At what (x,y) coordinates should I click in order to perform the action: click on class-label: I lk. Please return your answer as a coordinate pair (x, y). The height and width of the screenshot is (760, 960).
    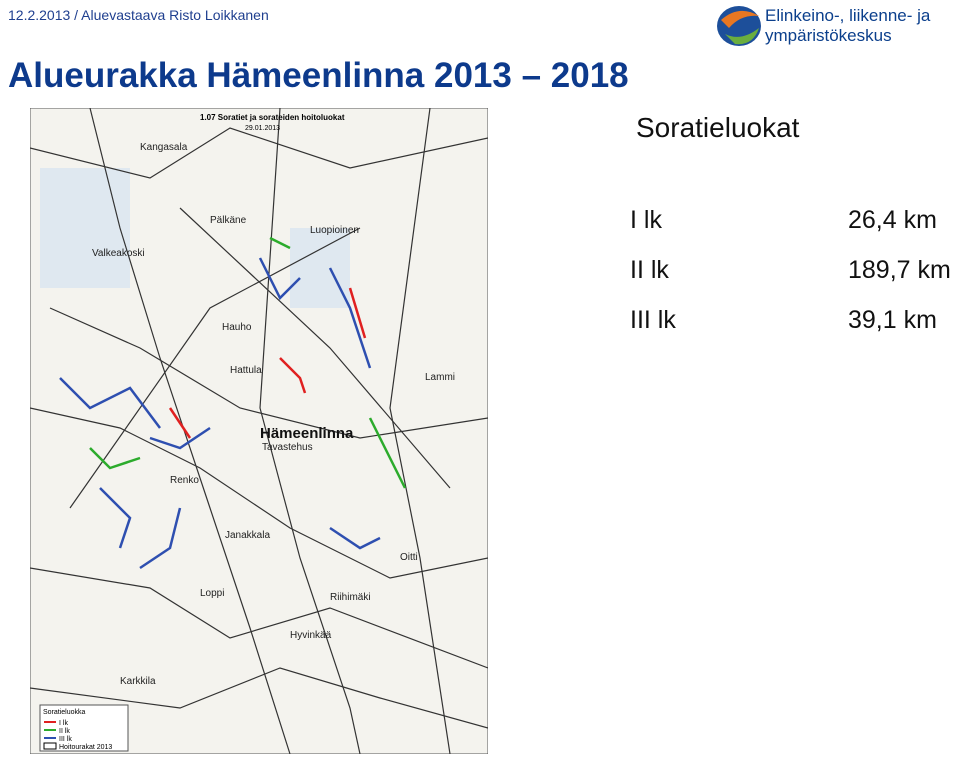
    Looking at the image, I should click on (646, 220).